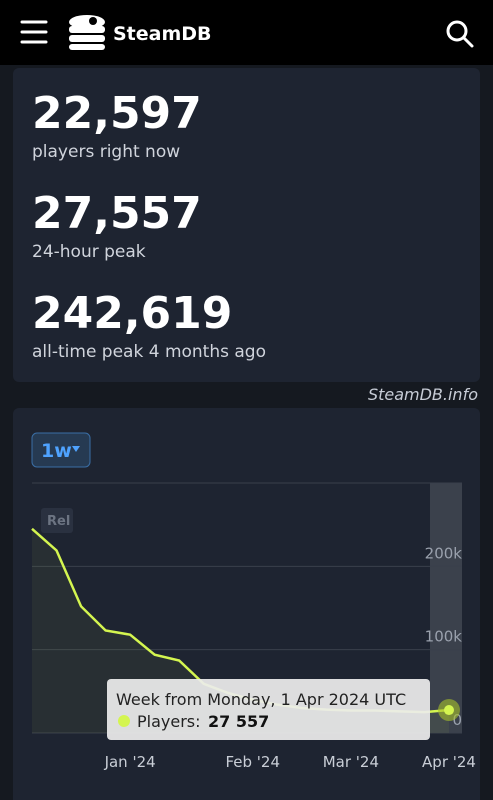 The width and height of the screenshot is (493, 800). I want to click on range-button, so click(61, 450).